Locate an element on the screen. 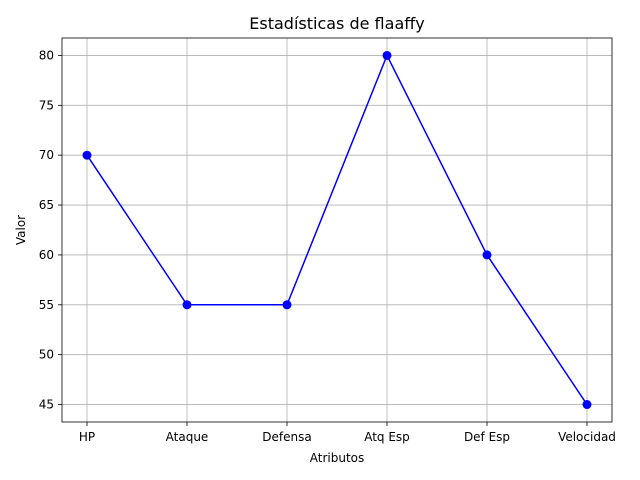 This screenshot has width=640, height=480. y-tick-label: 75 is located at coordinates (46, 105).